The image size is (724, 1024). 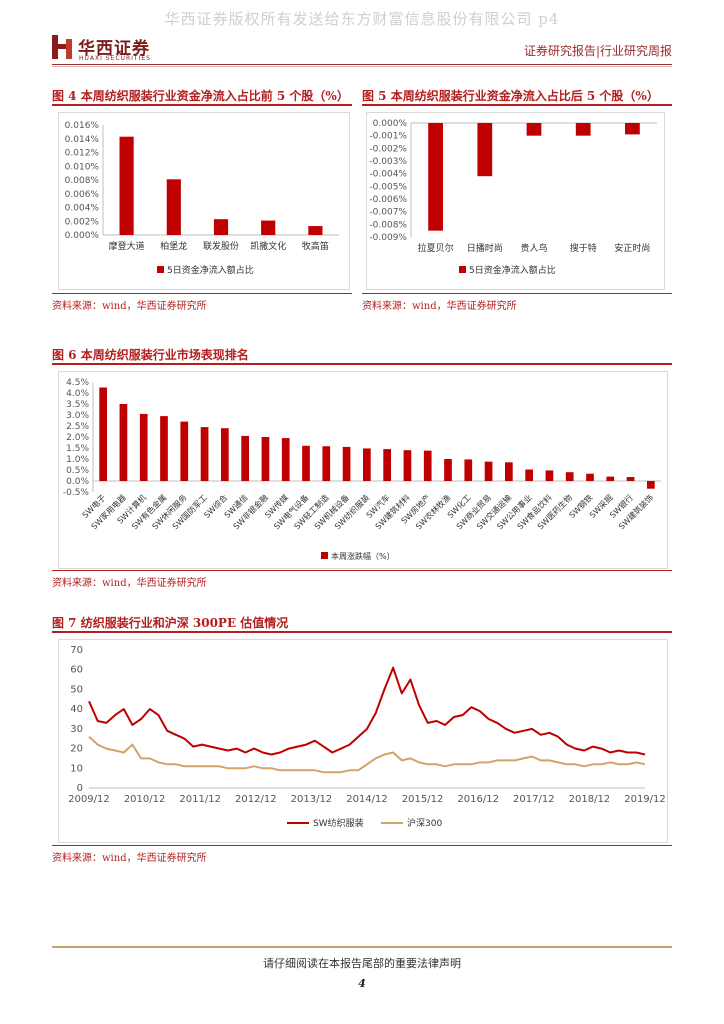 I want to click on y-tick-label: 0.010%, so click(x=82, y=167).